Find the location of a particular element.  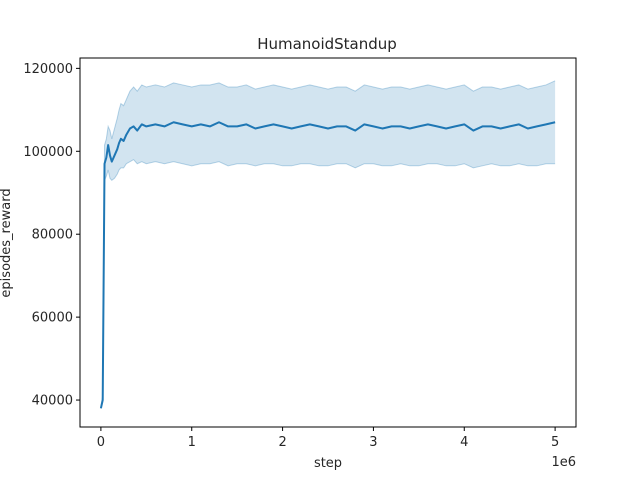

x-tick-label: 3 is located at coordinates (373, 442).